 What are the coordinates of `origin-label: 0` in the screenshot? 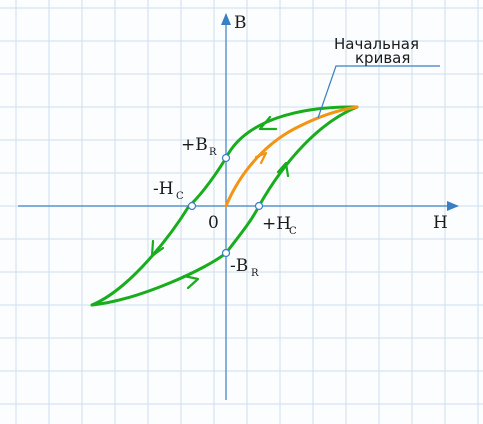 It's located at (213, 223).